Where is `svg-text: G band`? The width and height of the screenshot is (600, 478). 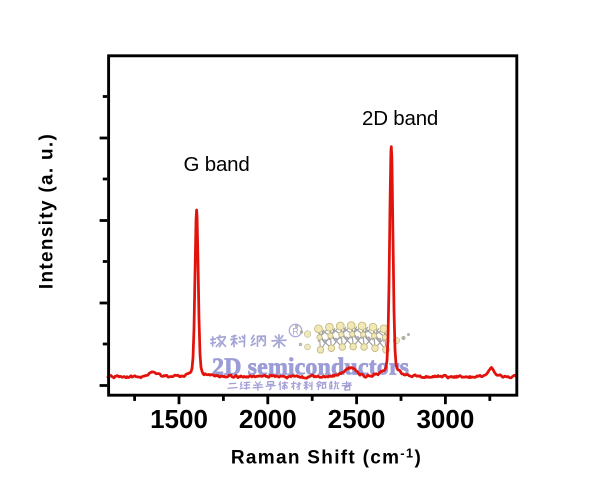 svg-text: G band is located at coordinates (217, 164).